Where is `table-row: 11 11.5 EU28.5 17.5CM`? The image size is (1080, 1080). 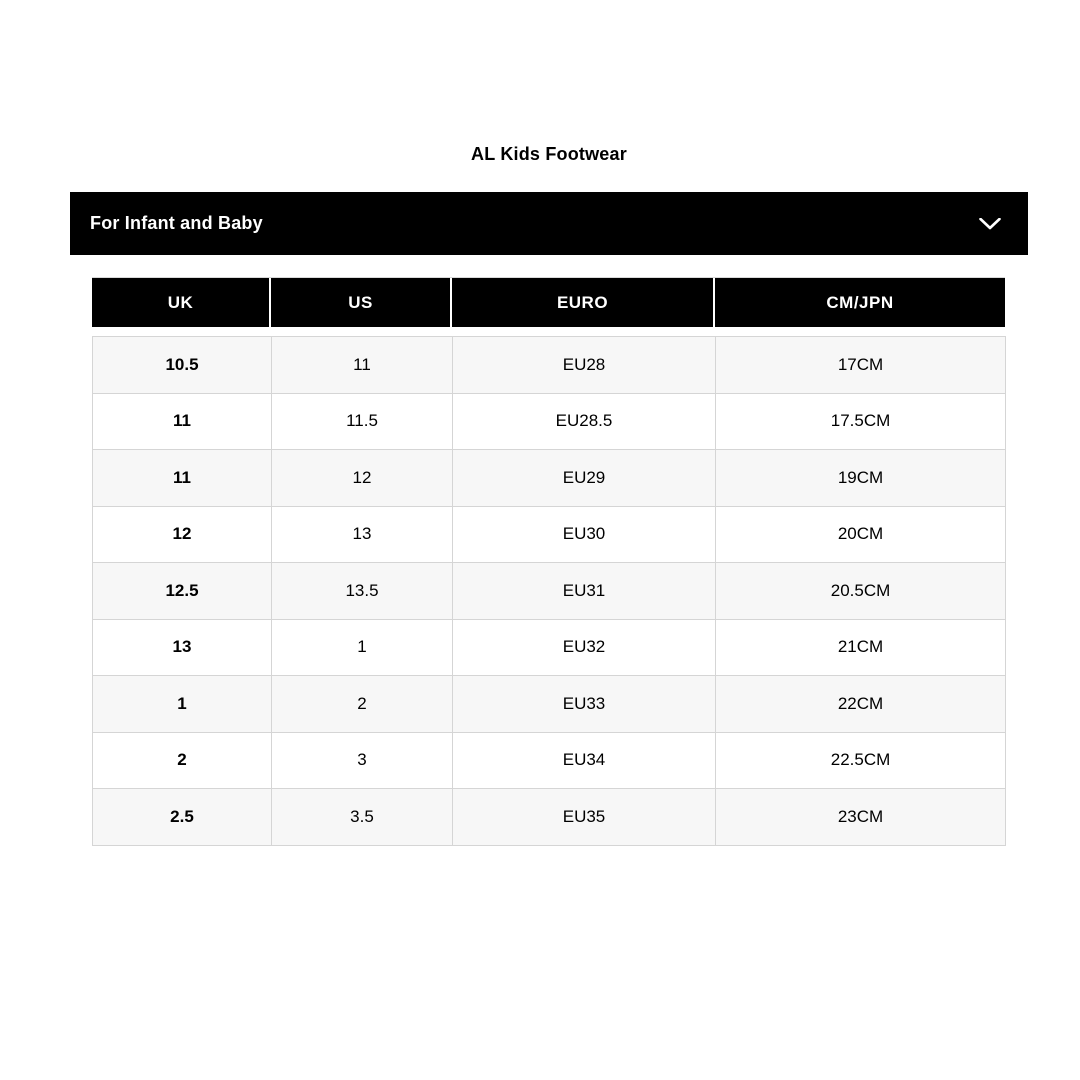 table-row: 11 11.5 EU28.5 17.5CM is located at coordinates (549, 421).